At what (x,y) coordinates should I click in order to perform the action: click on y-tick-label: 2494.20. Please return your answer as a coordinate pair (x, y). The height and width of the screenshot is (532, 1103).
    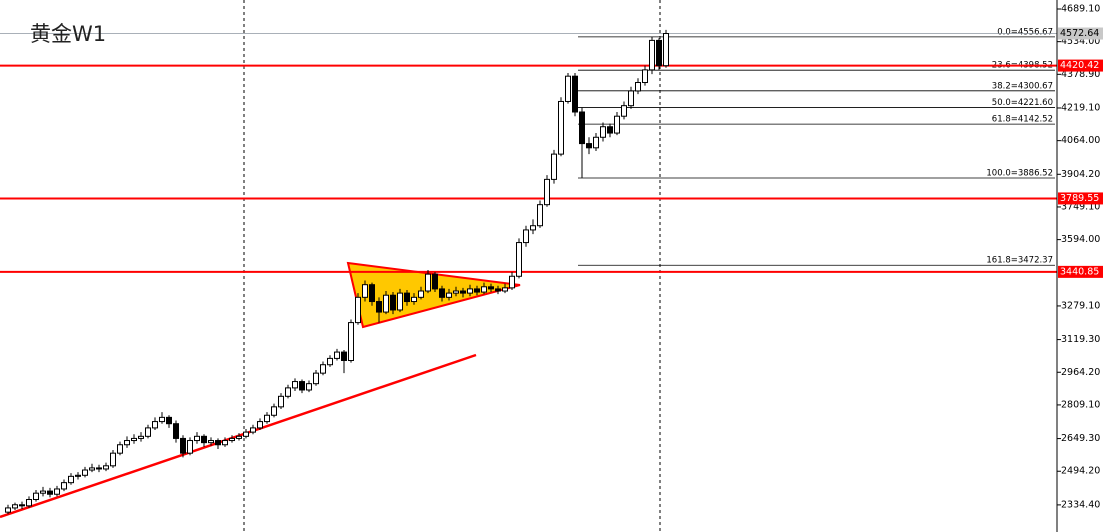
    Looking at the image, I should click on (1080, 471).